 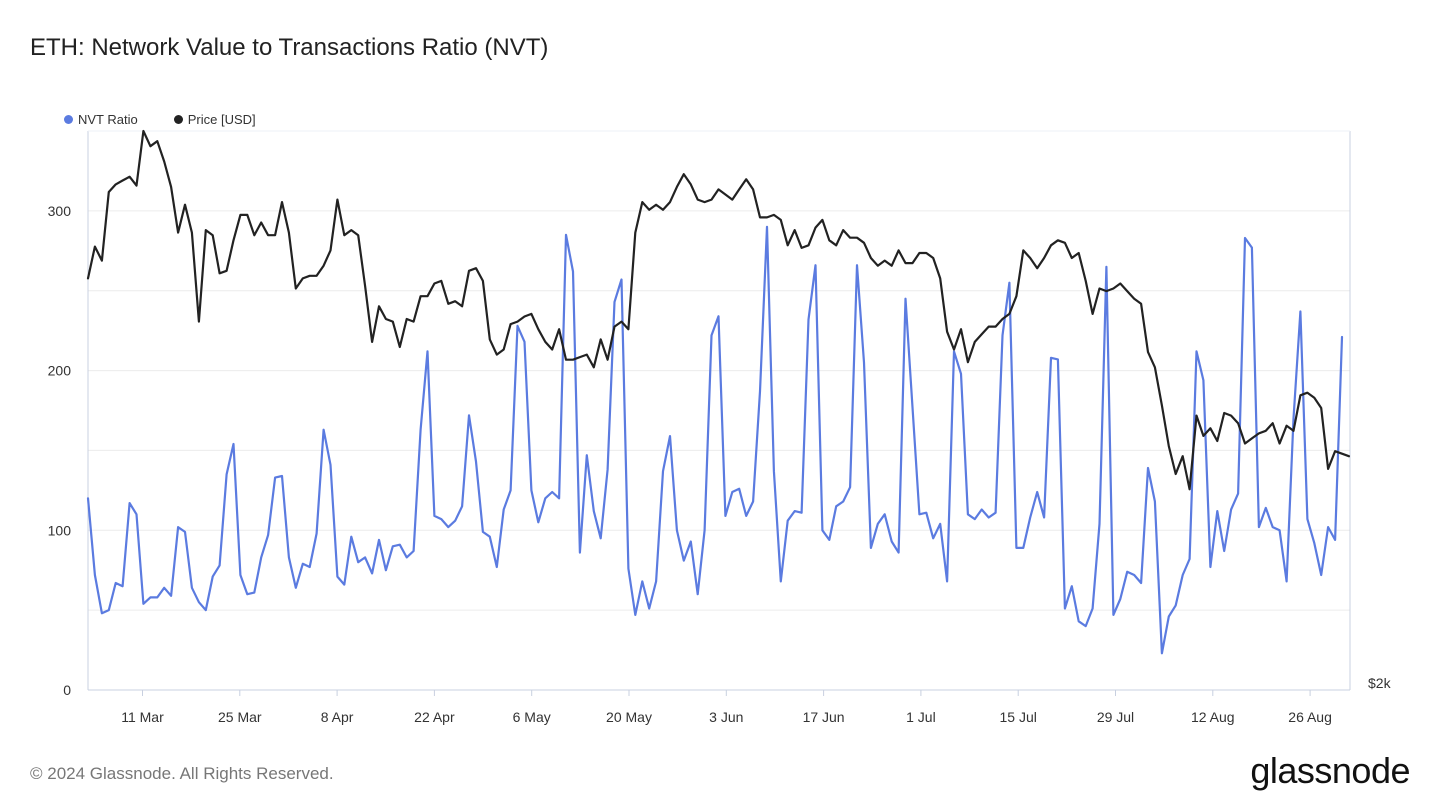 I want to click on x-tick-label-11: 12 Aug, so click(x=1213, y=717).